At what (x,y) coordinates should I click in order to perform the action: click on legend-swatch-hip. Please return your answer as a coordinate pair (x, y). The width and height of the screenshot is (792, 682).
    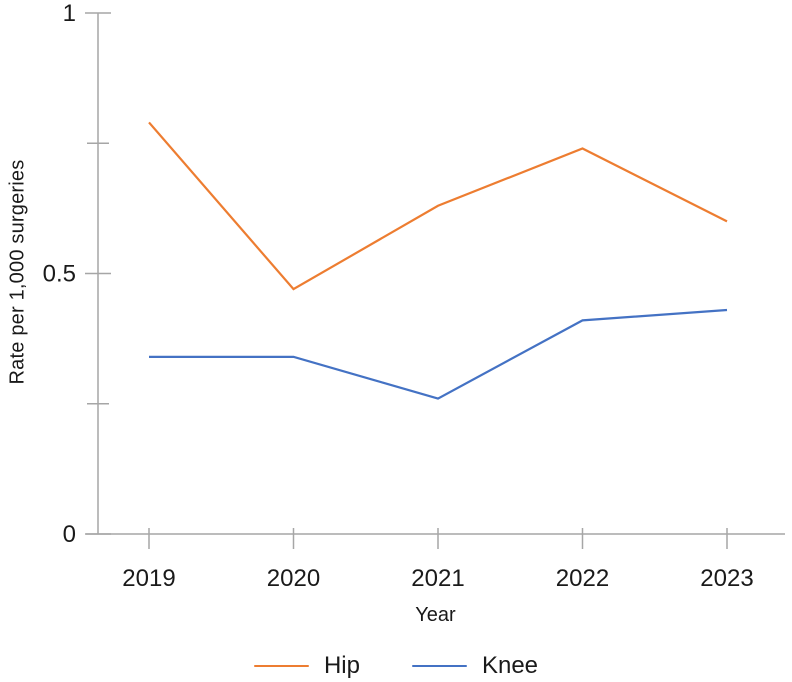
    Looking at the image, I should click on (281, 666).